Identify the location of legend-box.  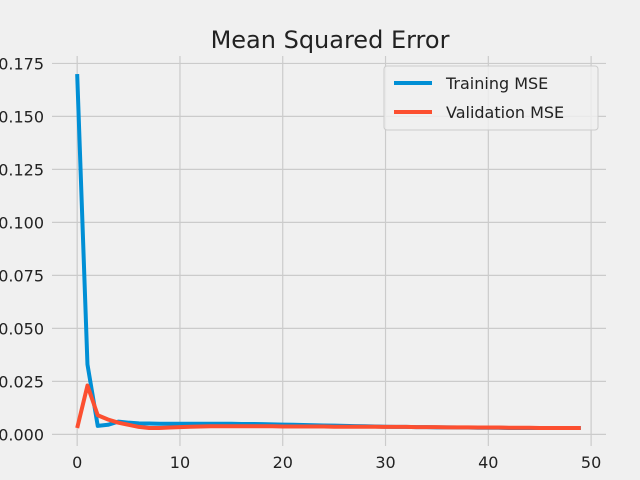
(491, 98).